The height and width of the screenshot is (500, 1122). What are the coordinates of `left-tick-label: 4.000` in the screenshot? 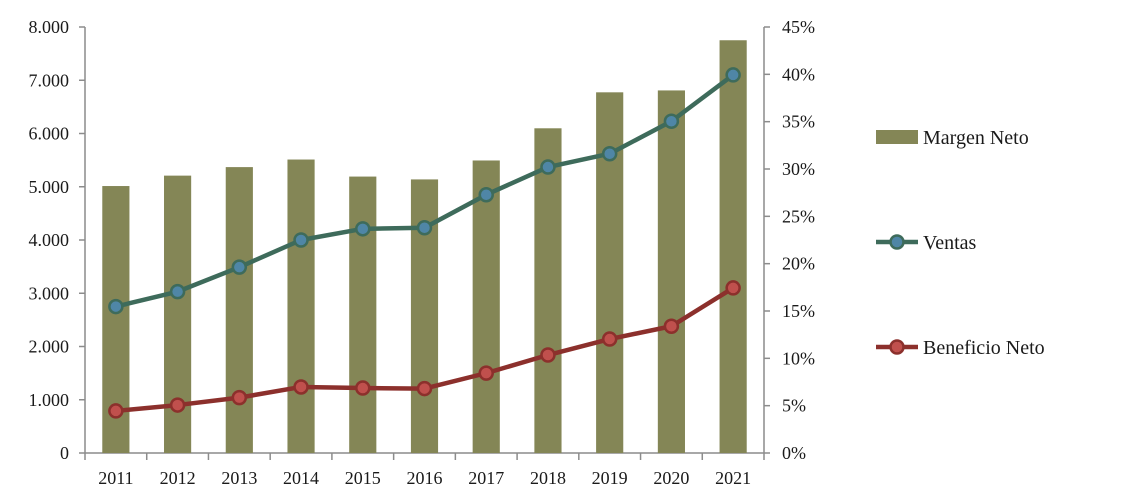 It's located at (49, 240).